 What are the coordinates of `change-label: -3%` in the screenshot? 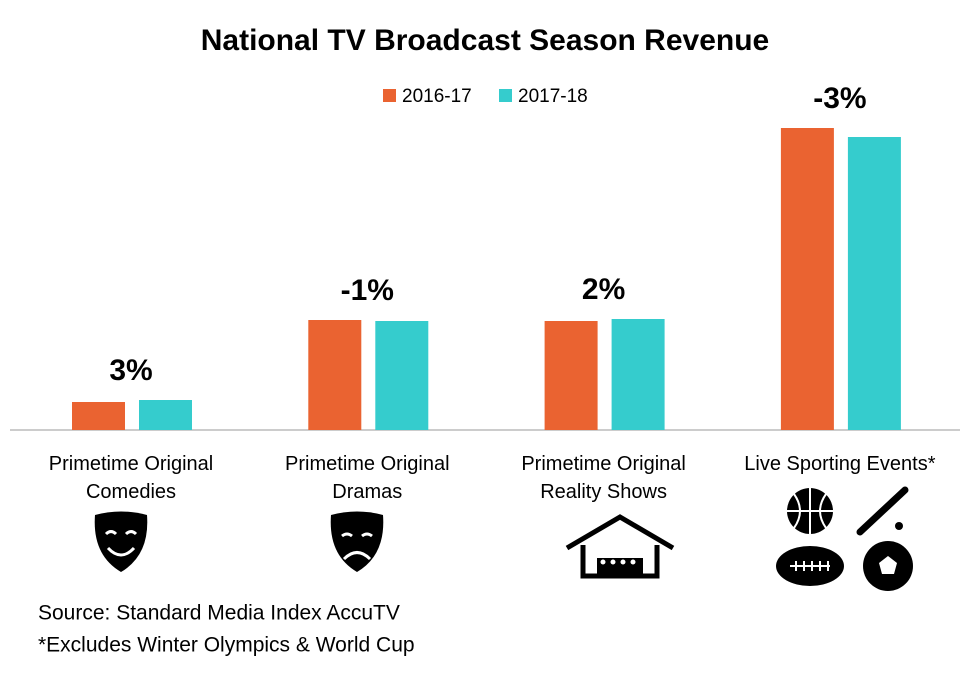 It's located at (839, 98).